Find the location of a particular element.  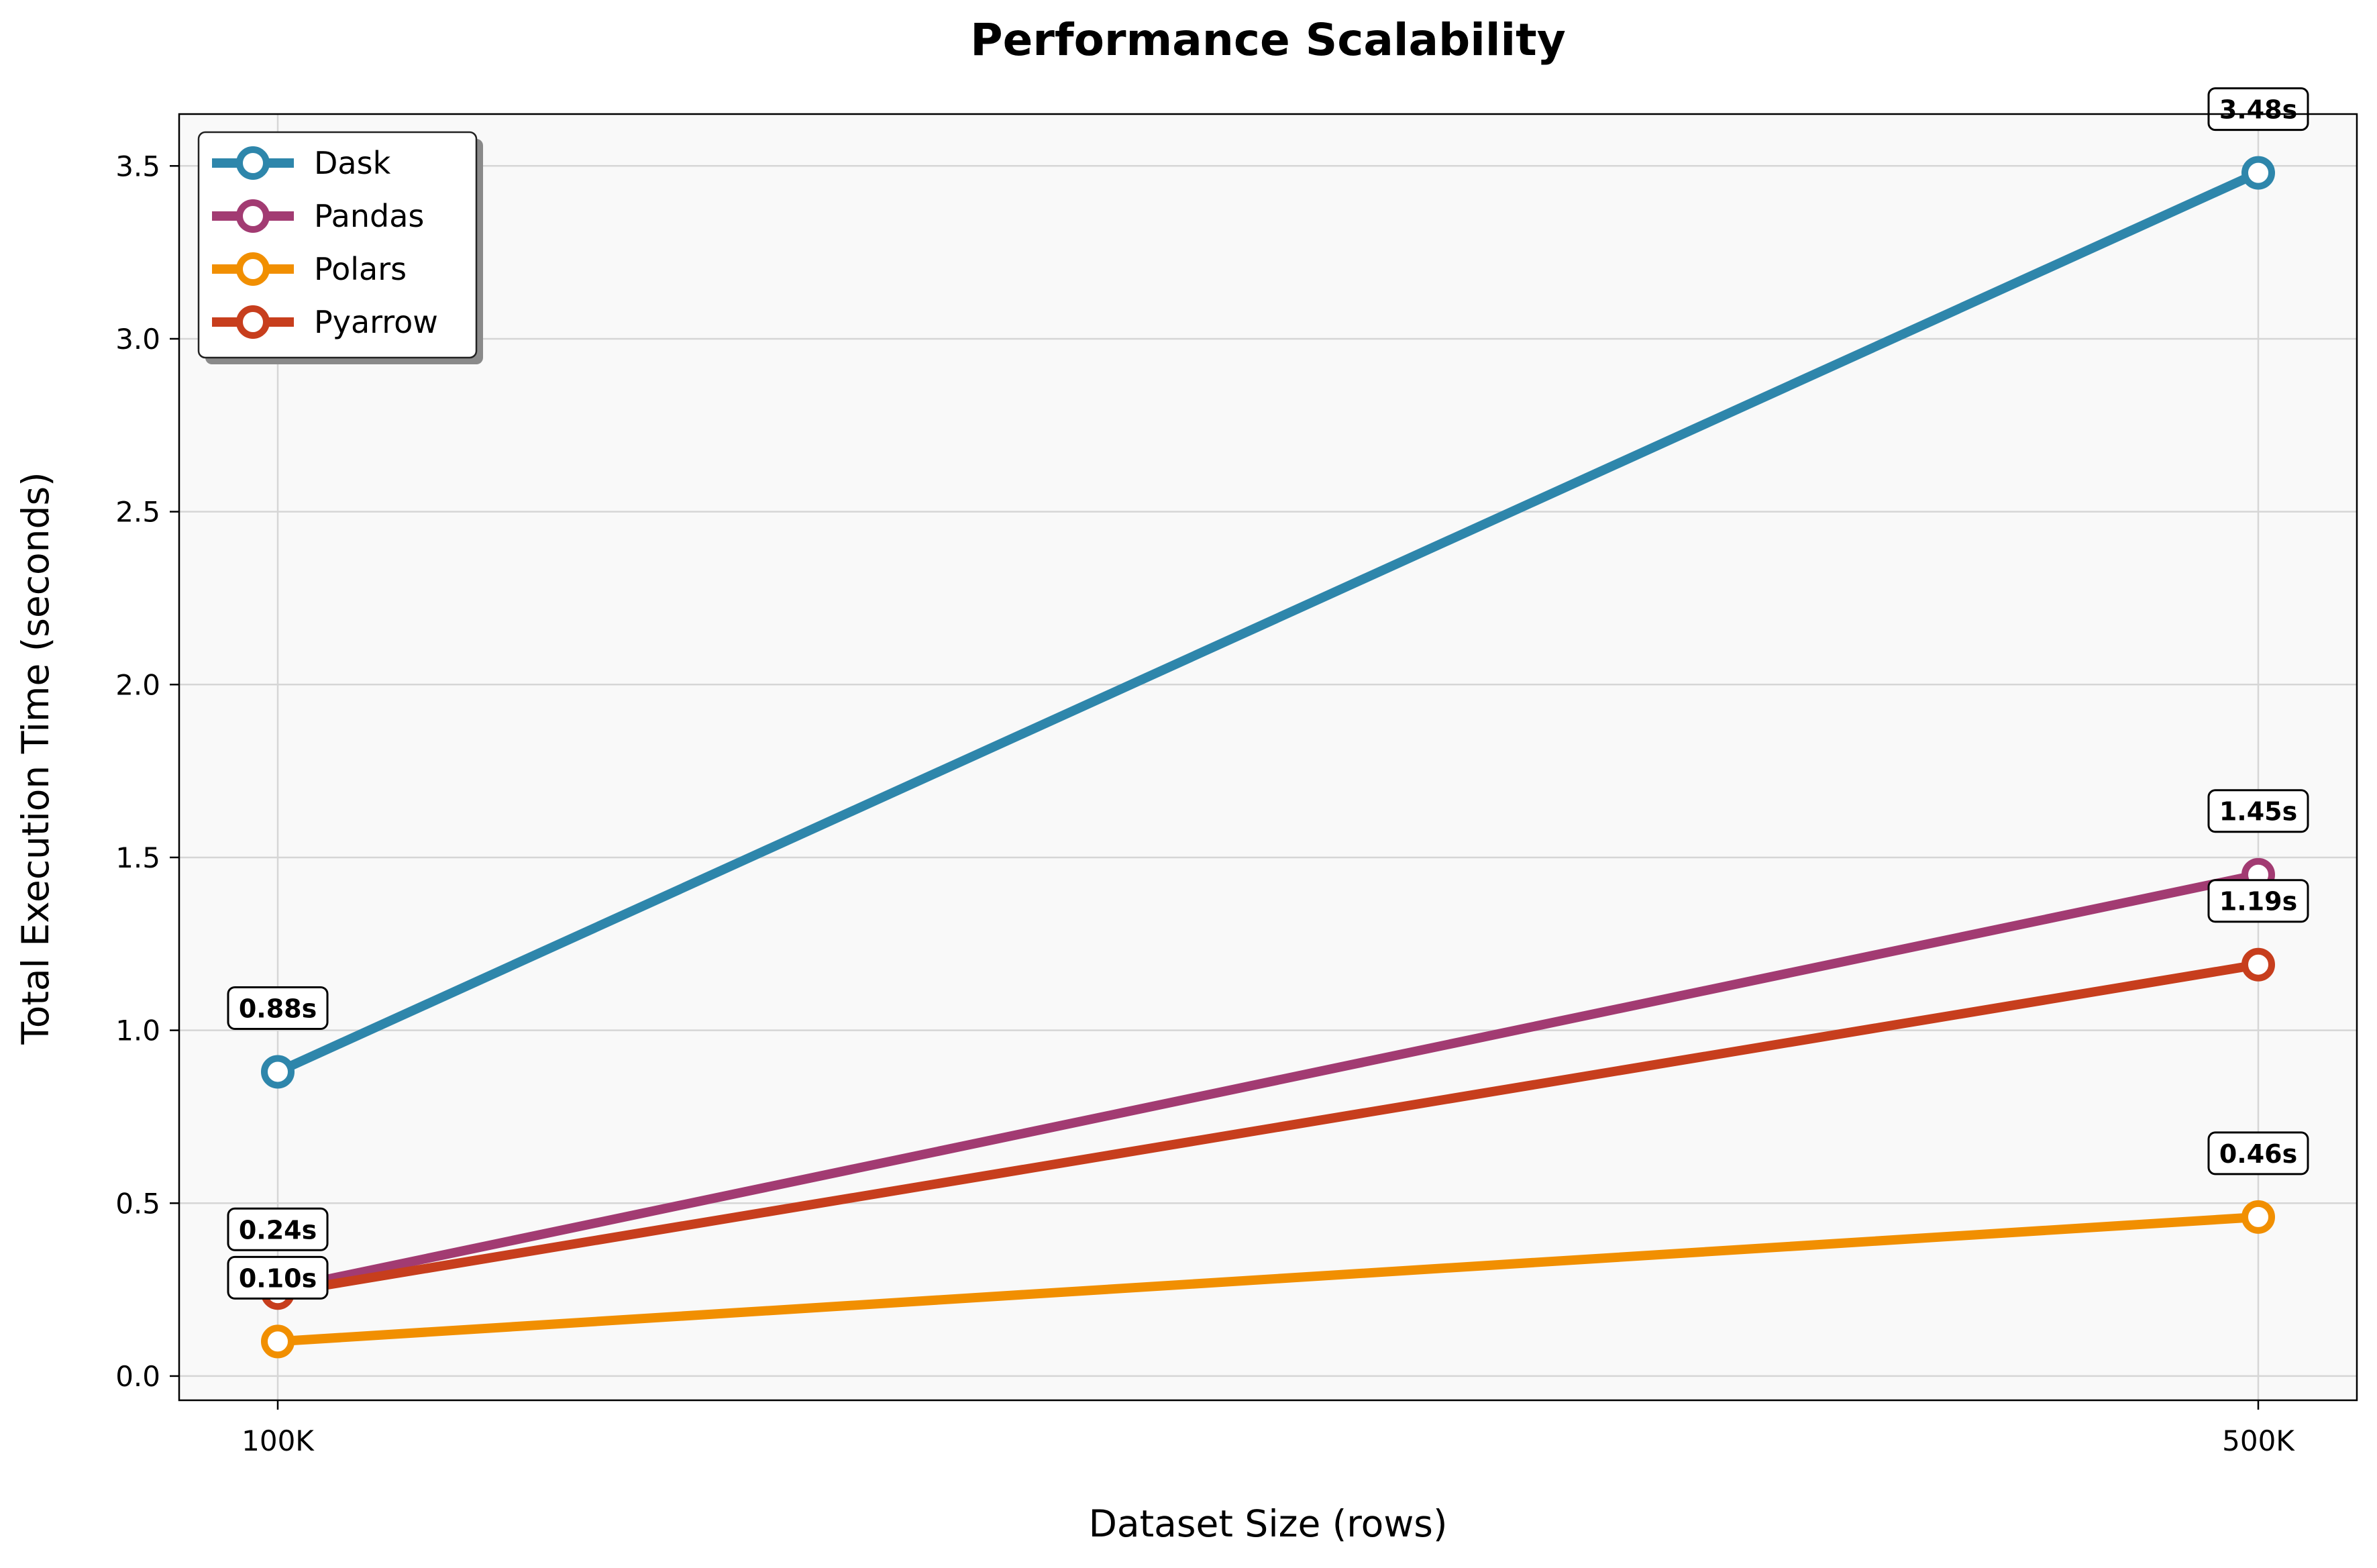

value-label-polars: 0.10s is located at coordinates (278, 1277).